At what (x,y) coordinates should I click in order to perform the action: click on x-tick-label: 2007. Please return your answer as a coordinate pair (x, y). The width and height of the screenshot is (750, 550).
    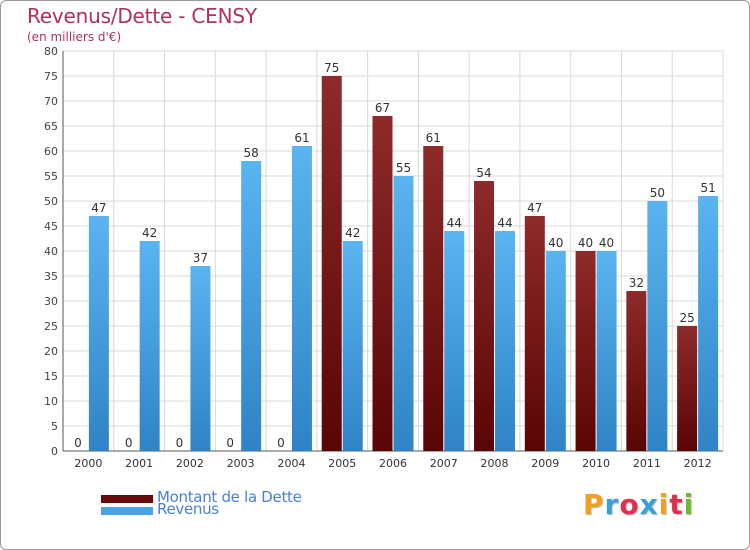
    Looking at the image, I should click on (444, 463).